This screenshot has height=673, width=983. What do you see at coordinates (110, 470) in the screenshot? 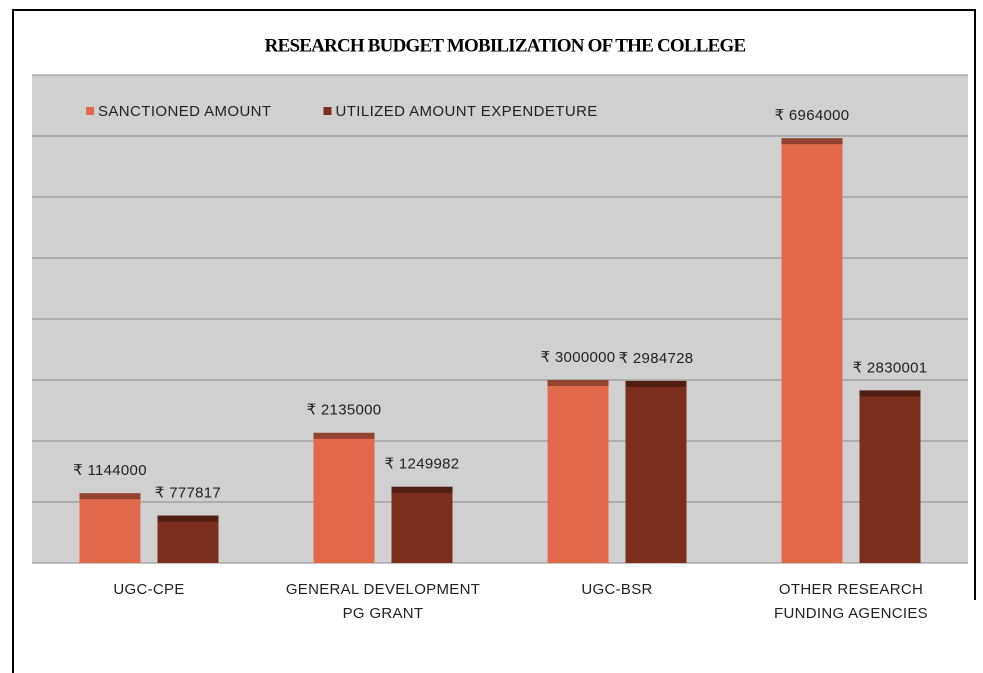
I see `value-label: ₹ 1144000` at bounding box center [110, 470].